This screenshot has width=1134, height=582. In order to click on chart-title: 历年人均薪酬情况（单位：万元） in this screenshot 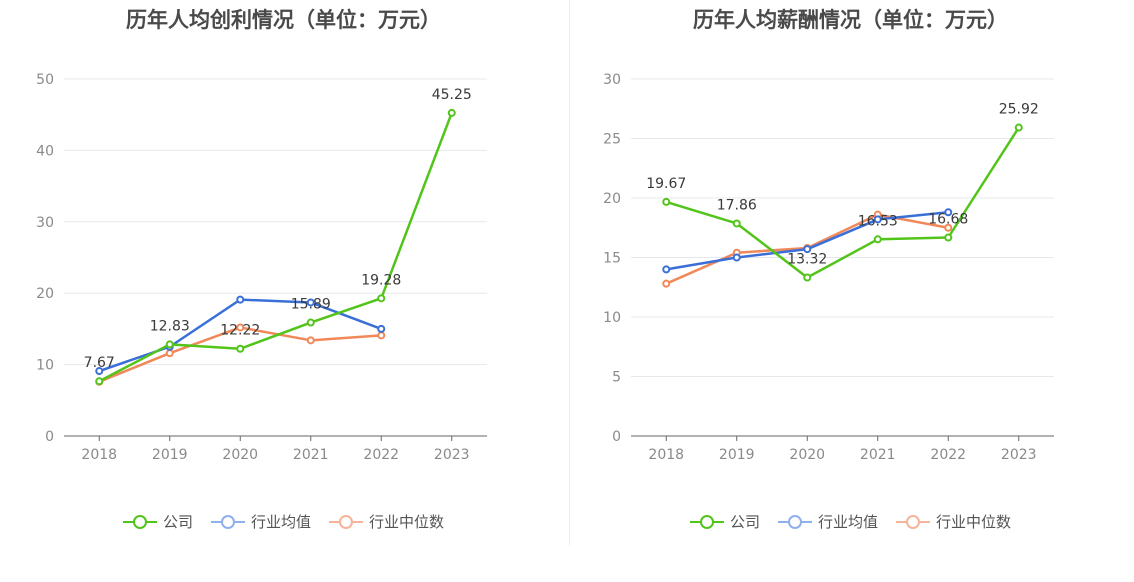, I will do `click(850, 20)`.